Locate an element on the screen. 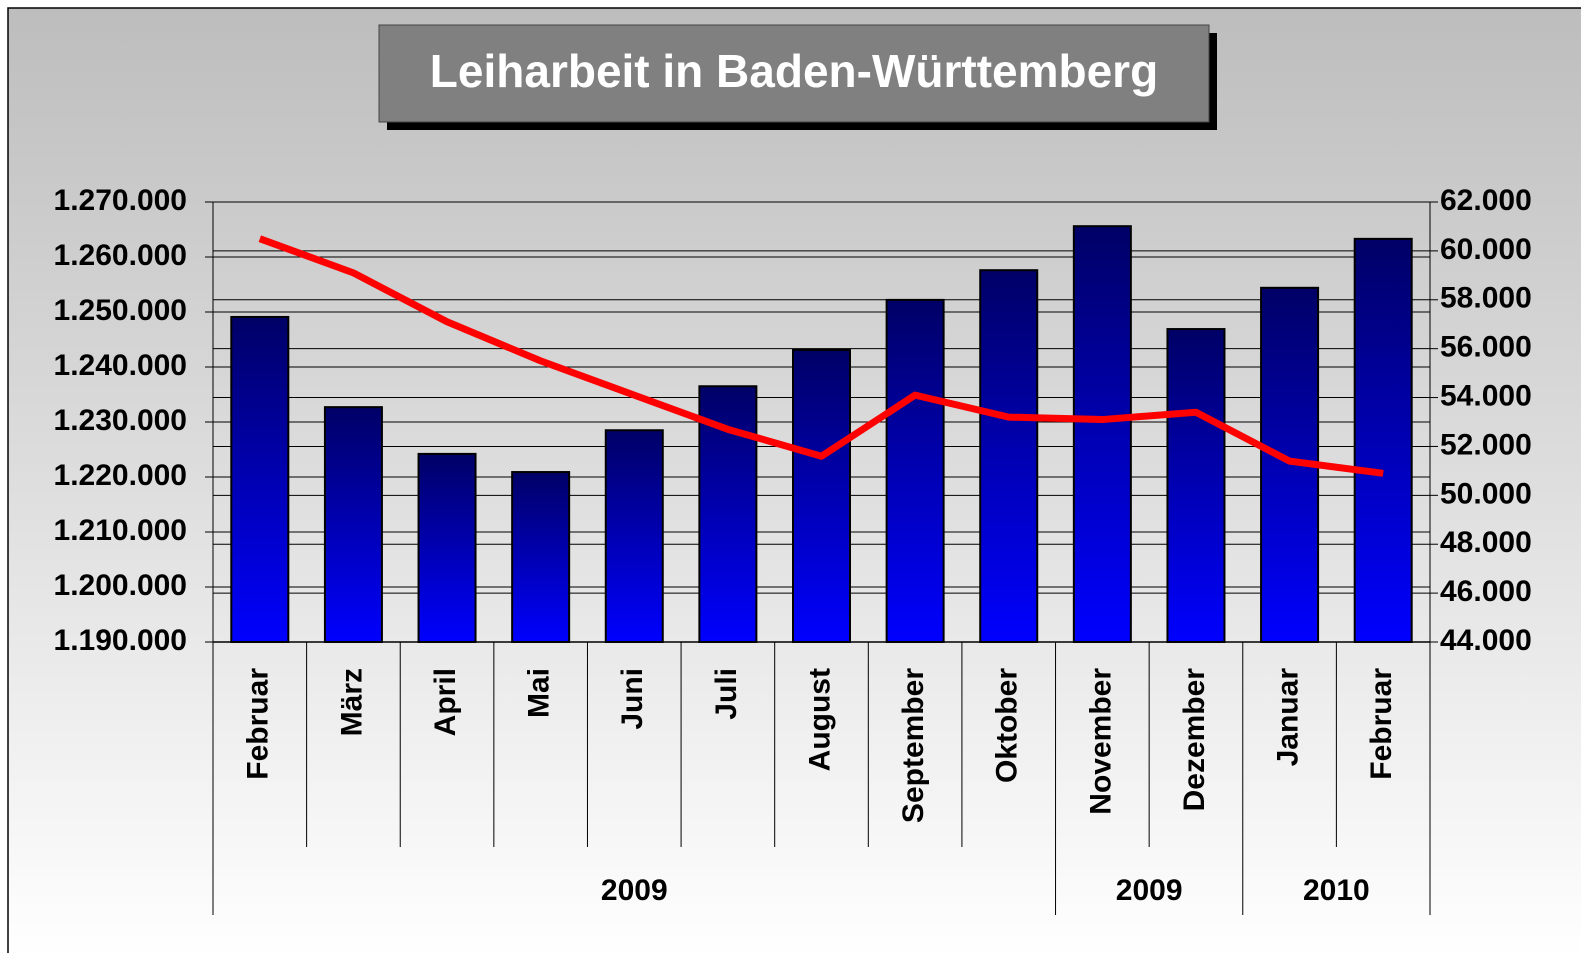 The image size is (1581, 953). x-tick-label: Mai is located at coordinates (539, 693).